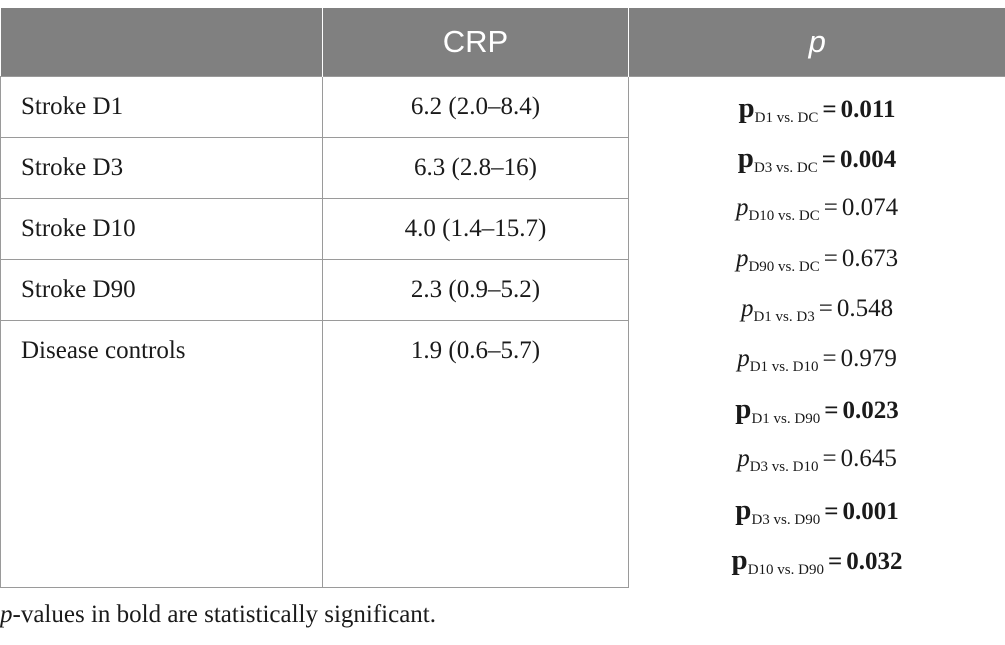  I want to click on p-value-line: pD1 vs. D3 = 0.548, so click(817, 309).